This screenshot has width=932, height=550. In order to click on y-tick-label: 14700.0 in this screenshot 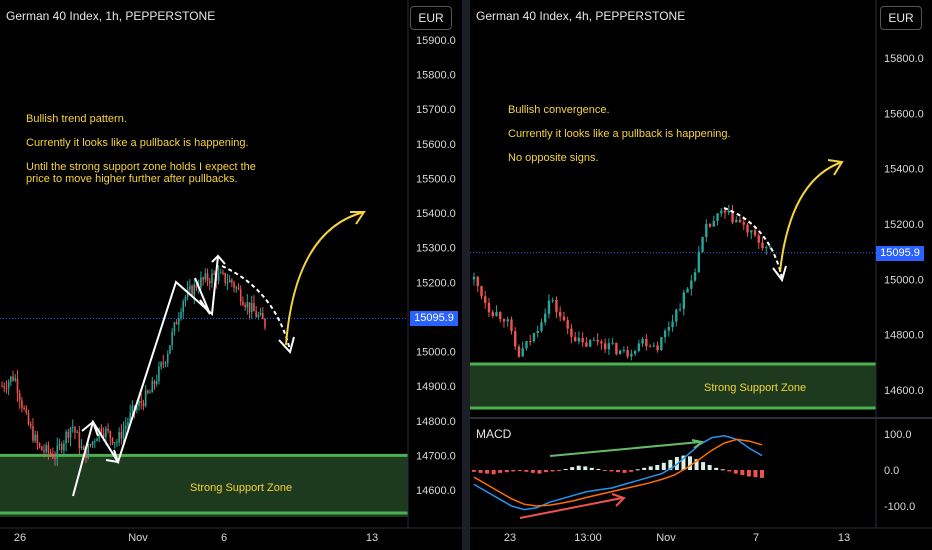, I will do `click(436, 456)`.